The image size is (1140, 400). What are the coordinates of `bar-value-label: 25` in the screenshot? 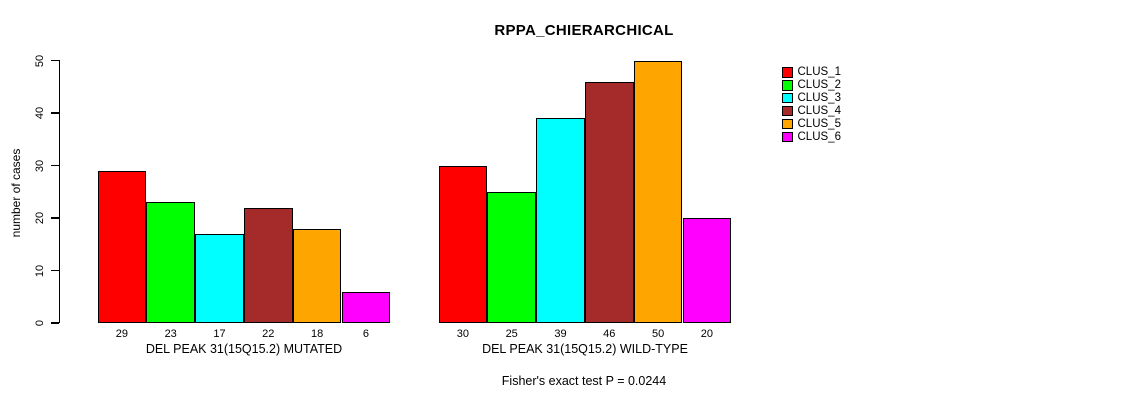 It's located at (511, 334).